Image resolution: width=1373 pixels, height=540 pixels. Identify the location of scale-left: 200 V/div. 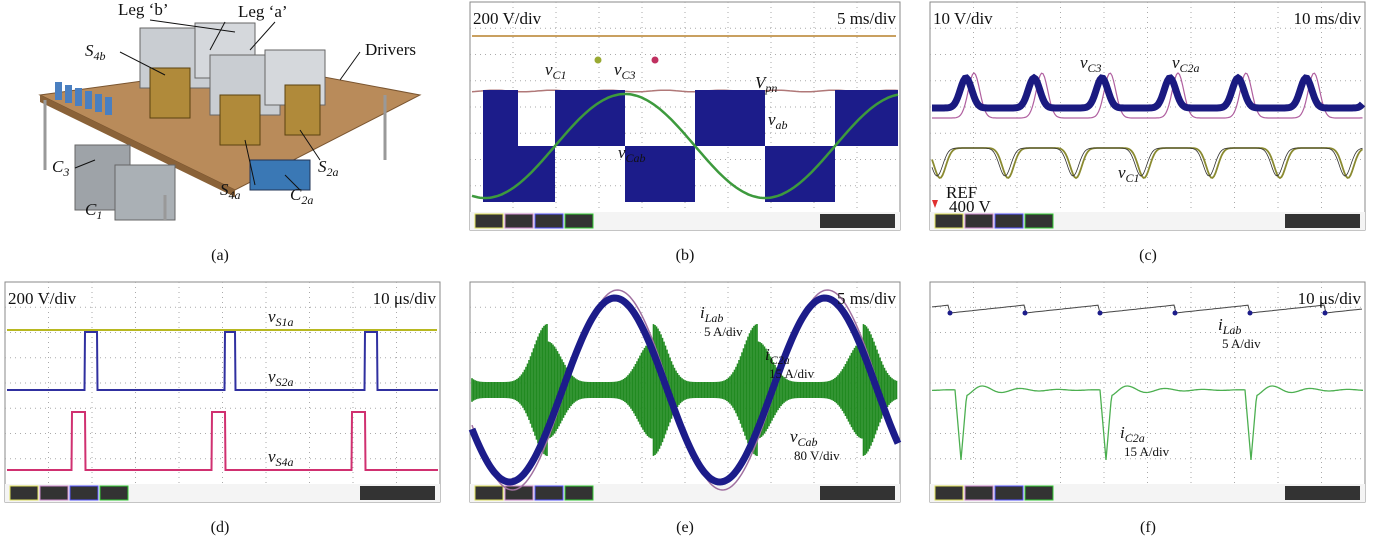
(42, 298).